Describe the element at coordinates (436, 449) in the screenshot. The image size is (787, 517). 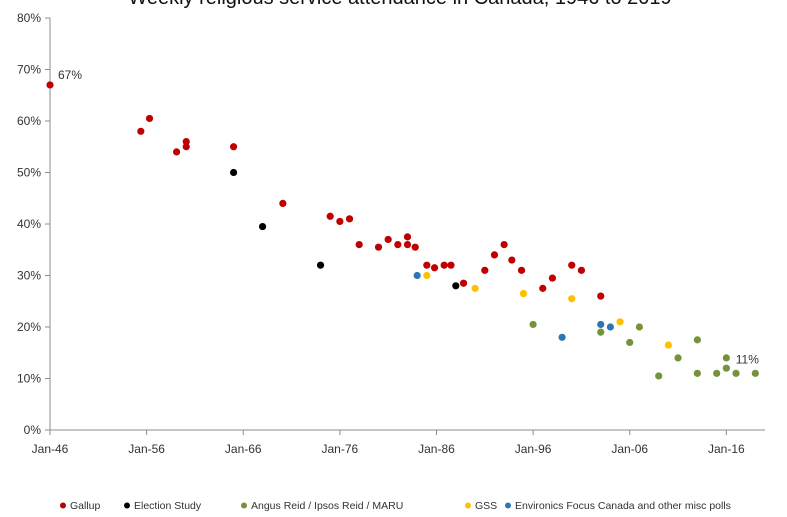
I see `x-tick-label: Jan-86` at that location.